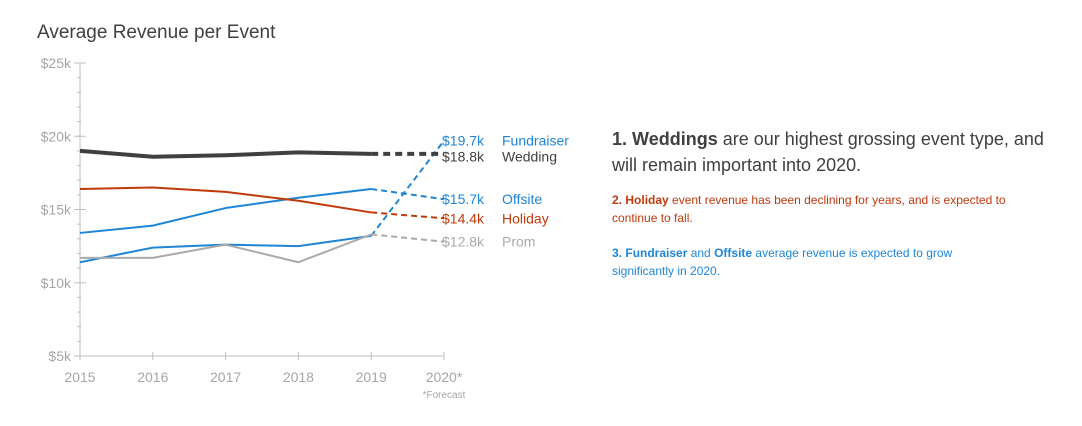  Describe the element at coordinates (733, 253) in the screenshot. I see `annotation-keyword: Offsite` at that location.